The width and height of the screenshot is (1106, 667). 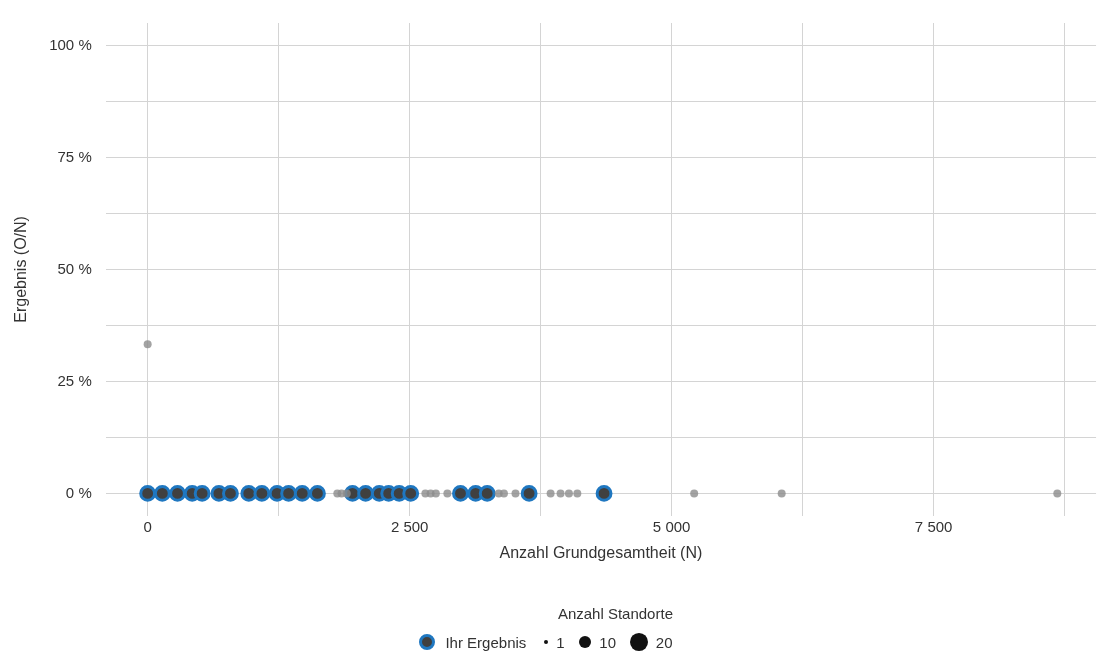 What do you see at coordinates (607, 642) in the screenshot?
I see `legend-label: 10` at bounding box center [607, 642].